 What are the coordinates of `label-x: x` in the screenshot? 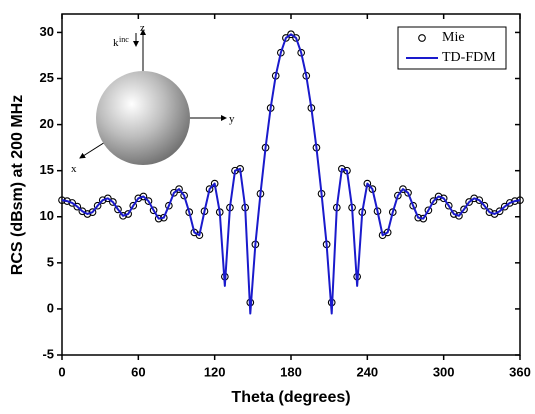 It's located at (74, 169).